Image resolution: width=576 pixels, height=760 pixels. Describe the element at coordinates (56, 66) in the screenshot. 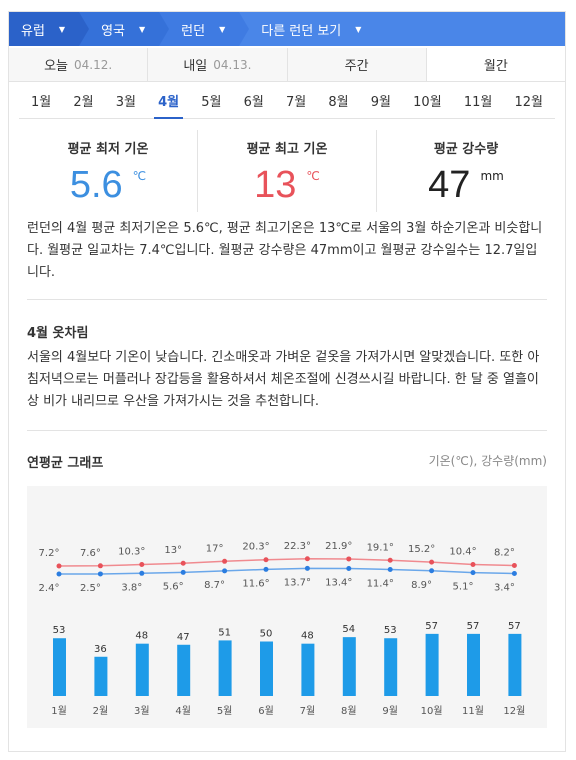

I see `tab-label: 오늘` at that location.